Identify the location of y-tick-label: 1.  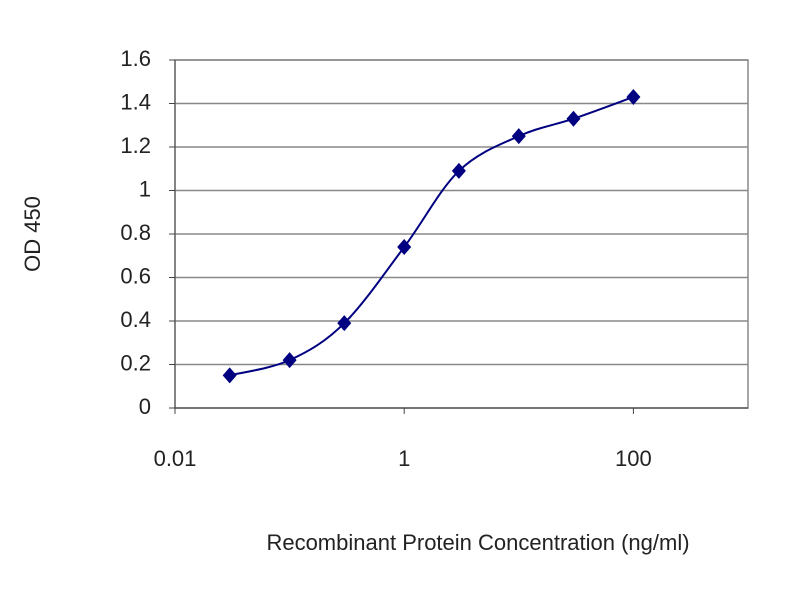
(145, 188).